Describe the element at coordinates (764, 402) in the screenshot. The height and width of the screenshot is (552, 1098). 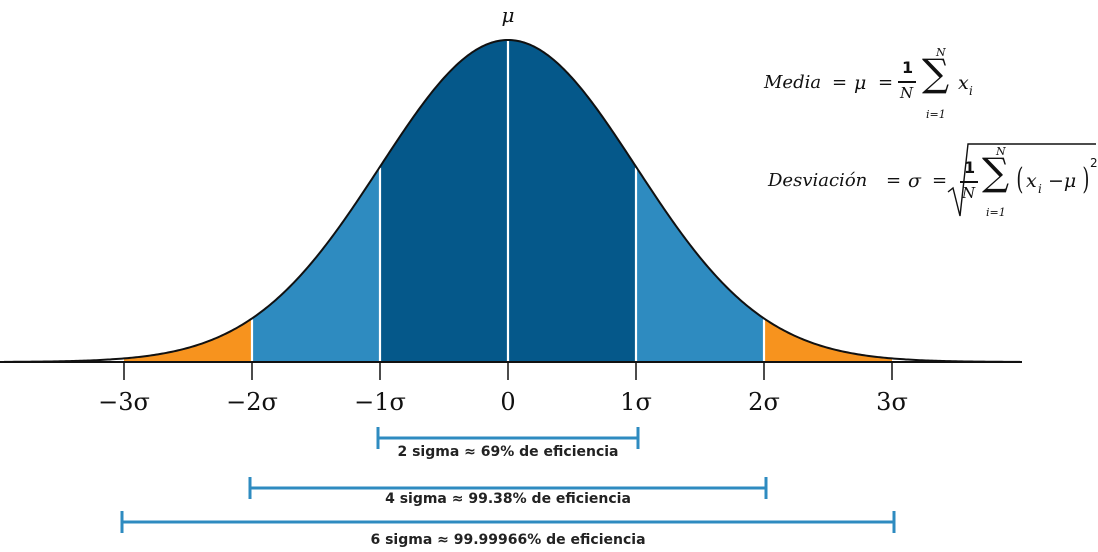
I see `axis-tick-label: 2σ` at that location.